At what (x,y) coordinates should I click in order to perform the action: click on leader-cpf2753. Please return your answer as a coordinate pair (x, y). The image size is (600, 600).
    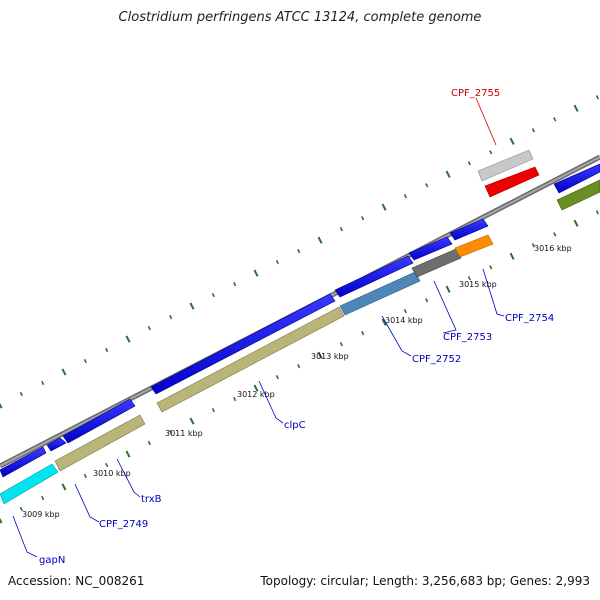
    Looking at the image, I should click on (445, 307).